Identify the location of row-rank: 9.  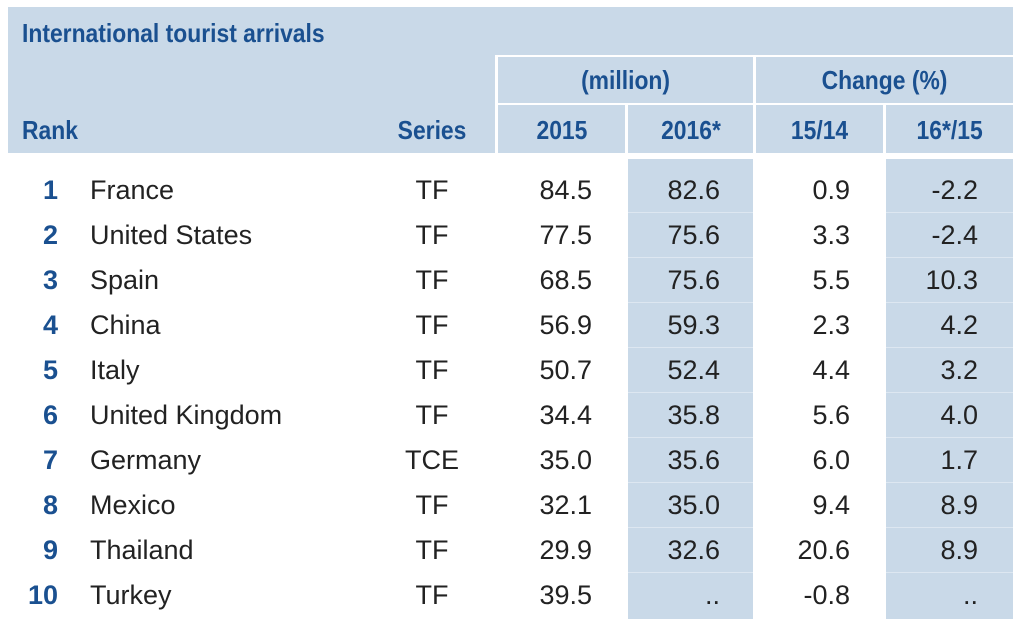
(50, 550).